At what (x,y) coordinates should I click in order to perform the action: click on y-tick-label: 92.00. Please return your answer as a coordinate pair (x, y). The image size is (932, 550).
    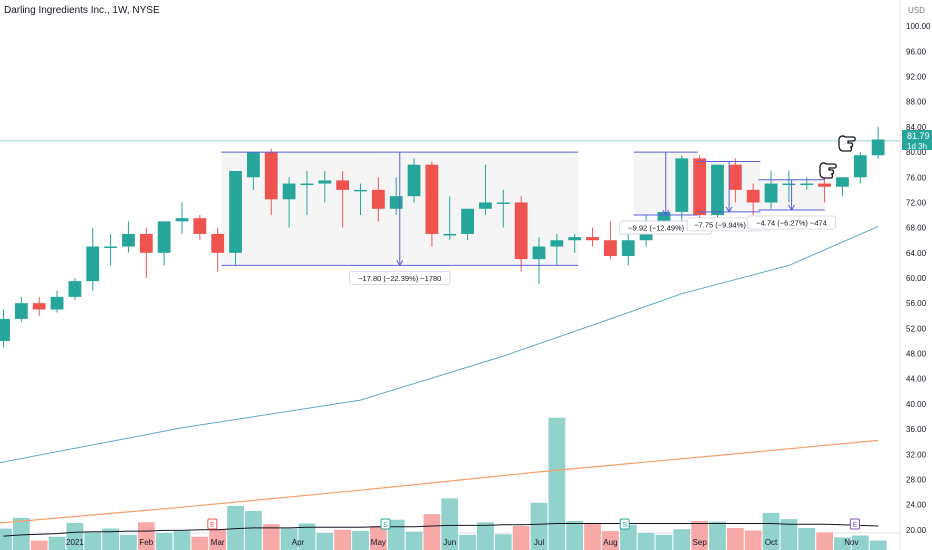
    Looking at the image, I should click on (916, 77).